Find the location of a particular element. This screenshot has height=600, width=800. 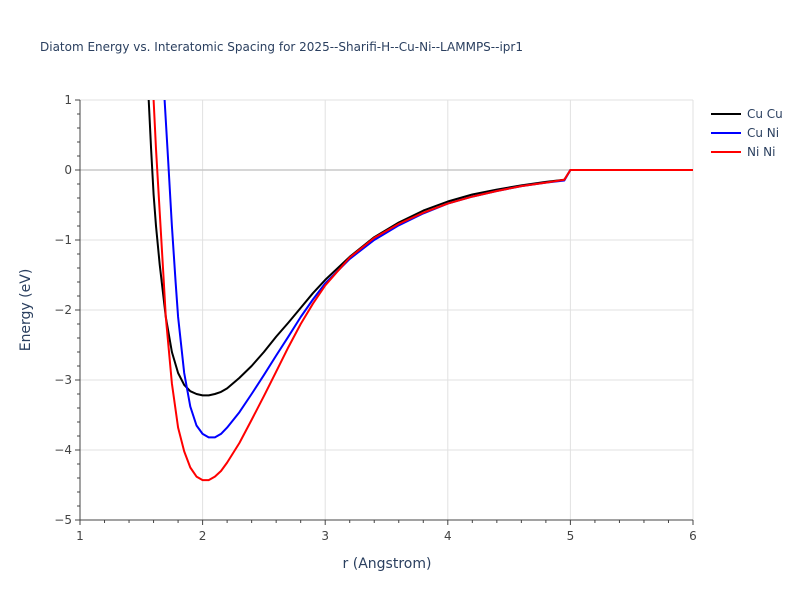

y-tick-label: −4 is located at coordinates (63, 450).